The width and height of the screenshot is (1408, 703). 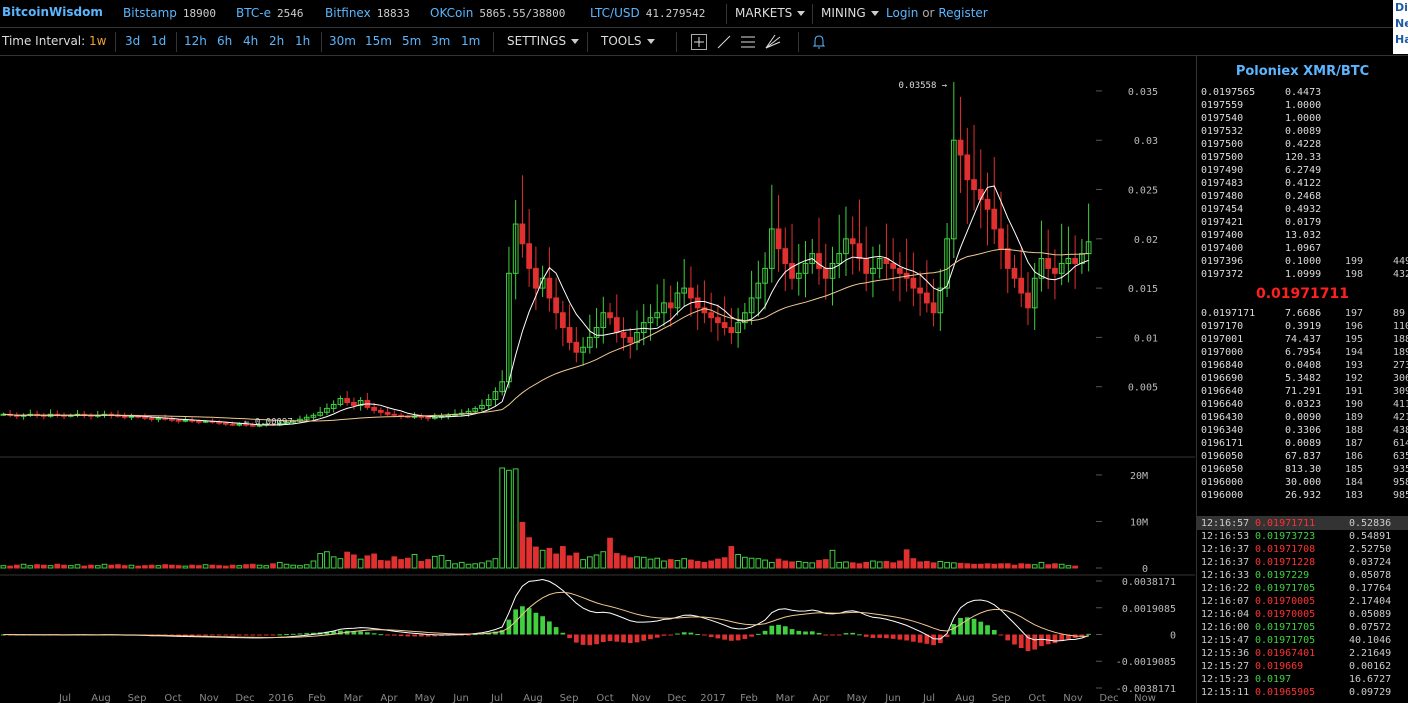 I want to click on interval-2h: 2h, so click(x=277, y=41).